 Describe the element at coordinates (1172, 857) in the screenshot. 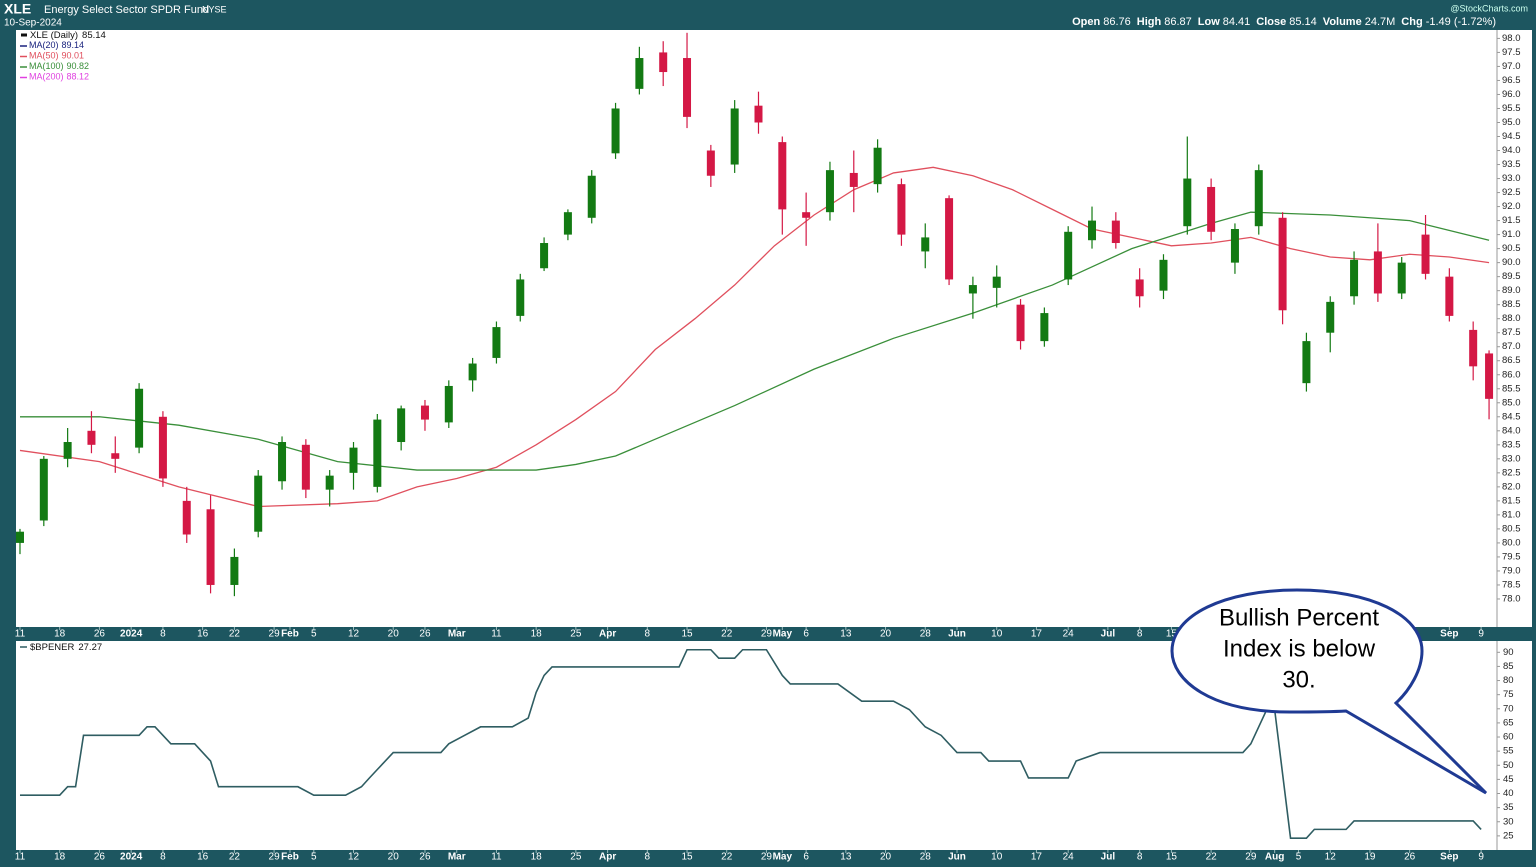

I see `x-tick-label: 15` at that location.